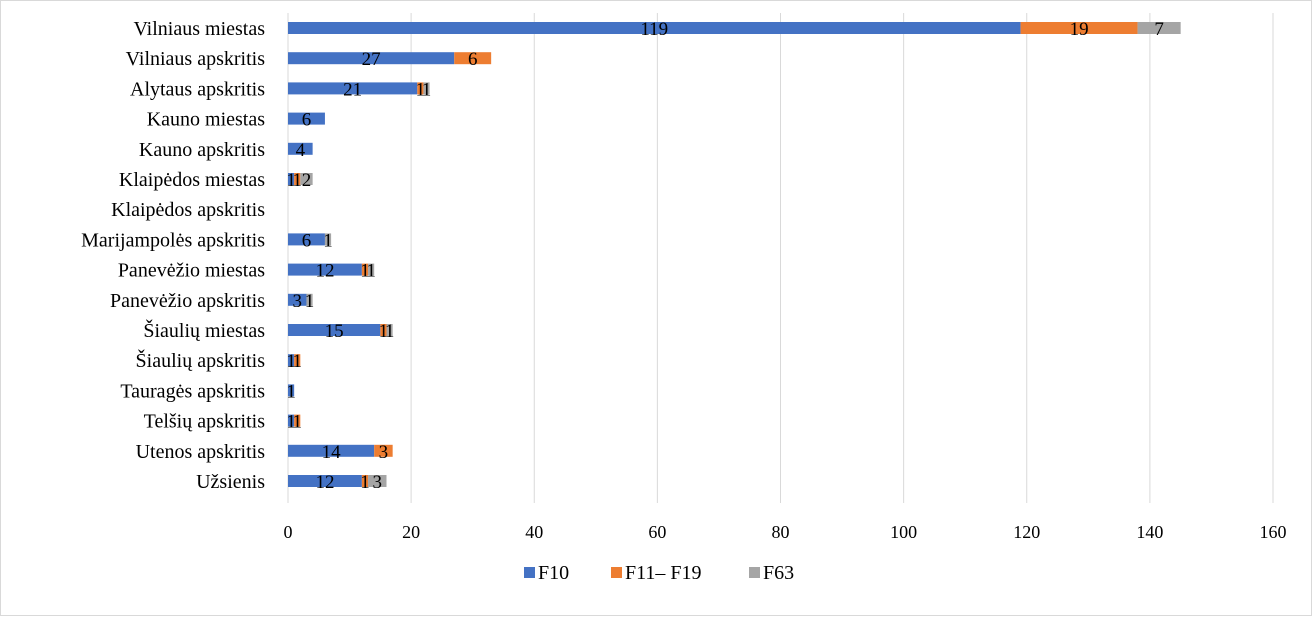 The width and height of the screenshot is (1312, 617). Describe the element at coordinates (197, 89) in the screenshot. I see `category-label: Alytaus apskritis` at that location.